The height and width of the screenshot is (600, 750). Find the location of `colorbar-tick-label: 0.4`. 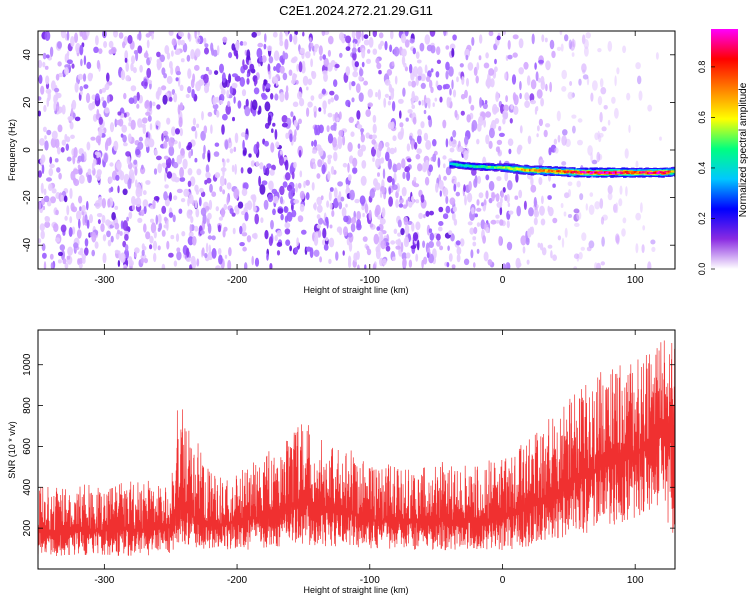

colorbar-tick-label: 0.4 is located at coordinates (702, 168).